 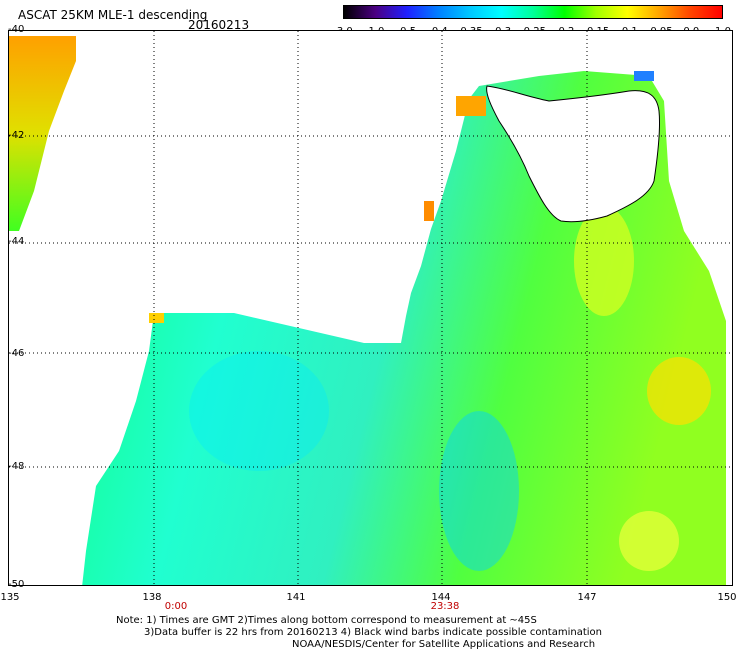 What do you see at coordinates (16, 241) in the screenshot?
I see `lat-label: -44` at bounding box center [16, 241].